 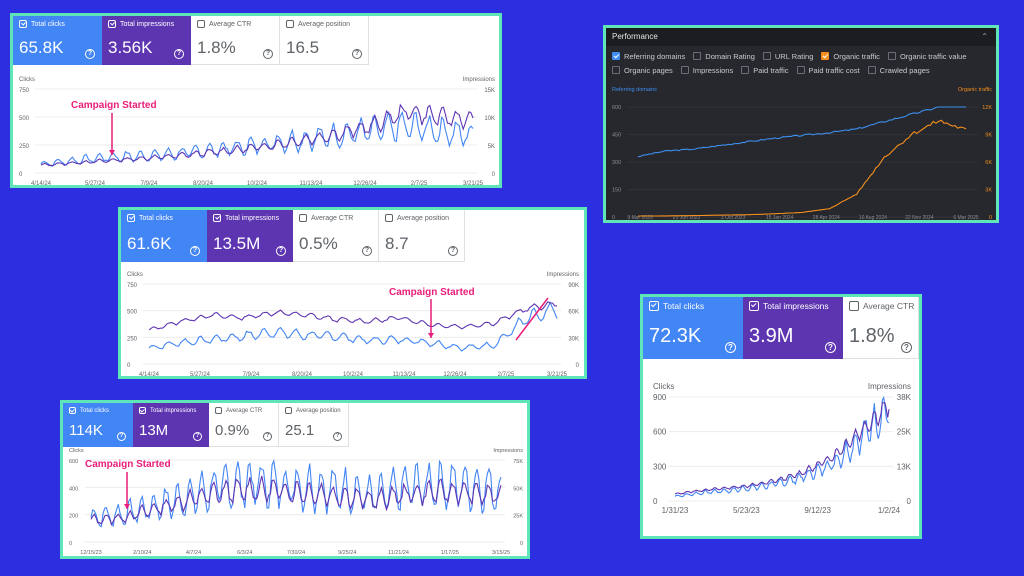 I want to click on metric-tile-total-clicks: Total clicks 114K?, so click(x=98, y=425).